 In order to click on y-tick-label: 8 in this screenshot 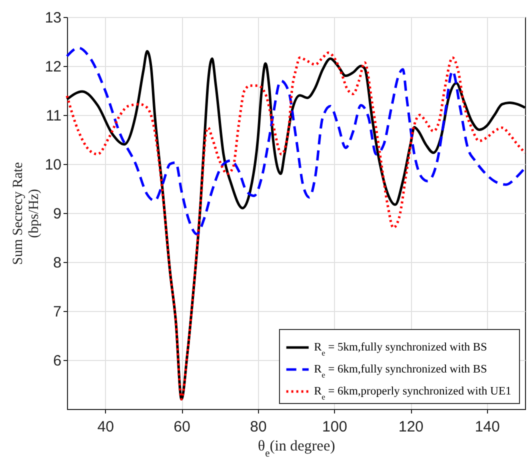, I will do `click(57, 263)`.